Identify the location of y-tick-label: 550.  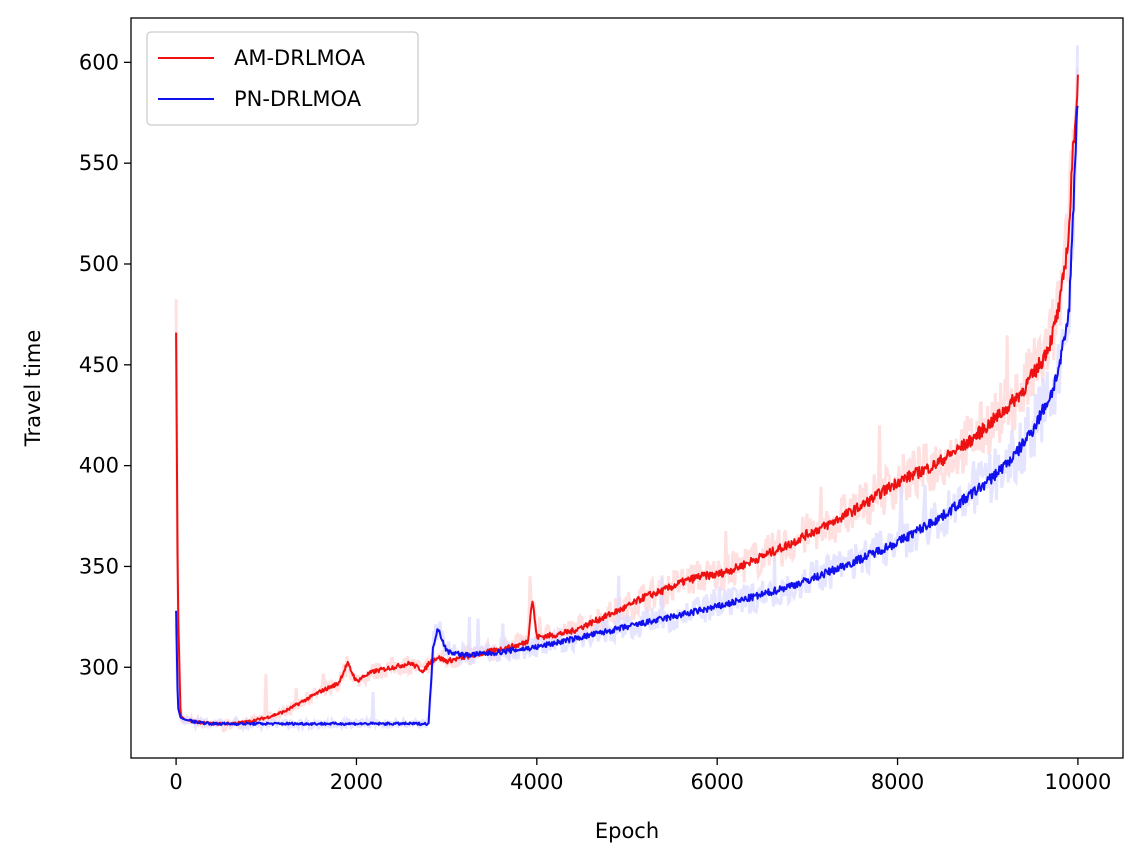
(99, 163).